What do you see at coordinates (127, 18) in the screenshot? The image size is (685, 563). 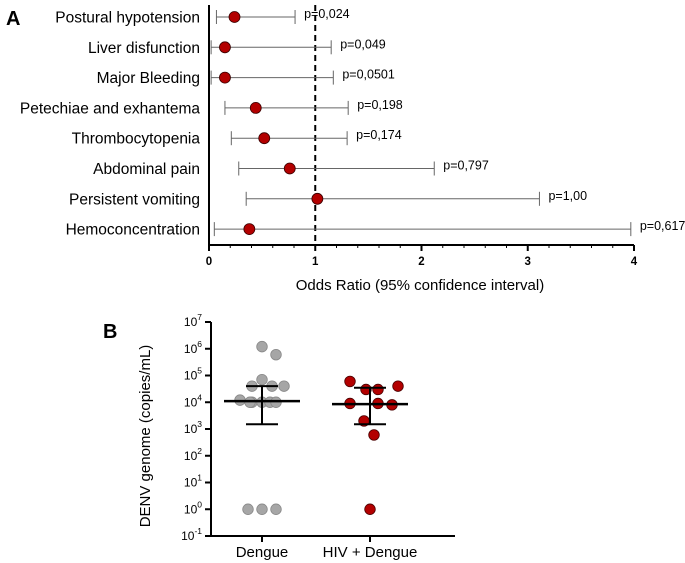 I see `category-label: Postural hypotension` at bounding box center [127, 18].